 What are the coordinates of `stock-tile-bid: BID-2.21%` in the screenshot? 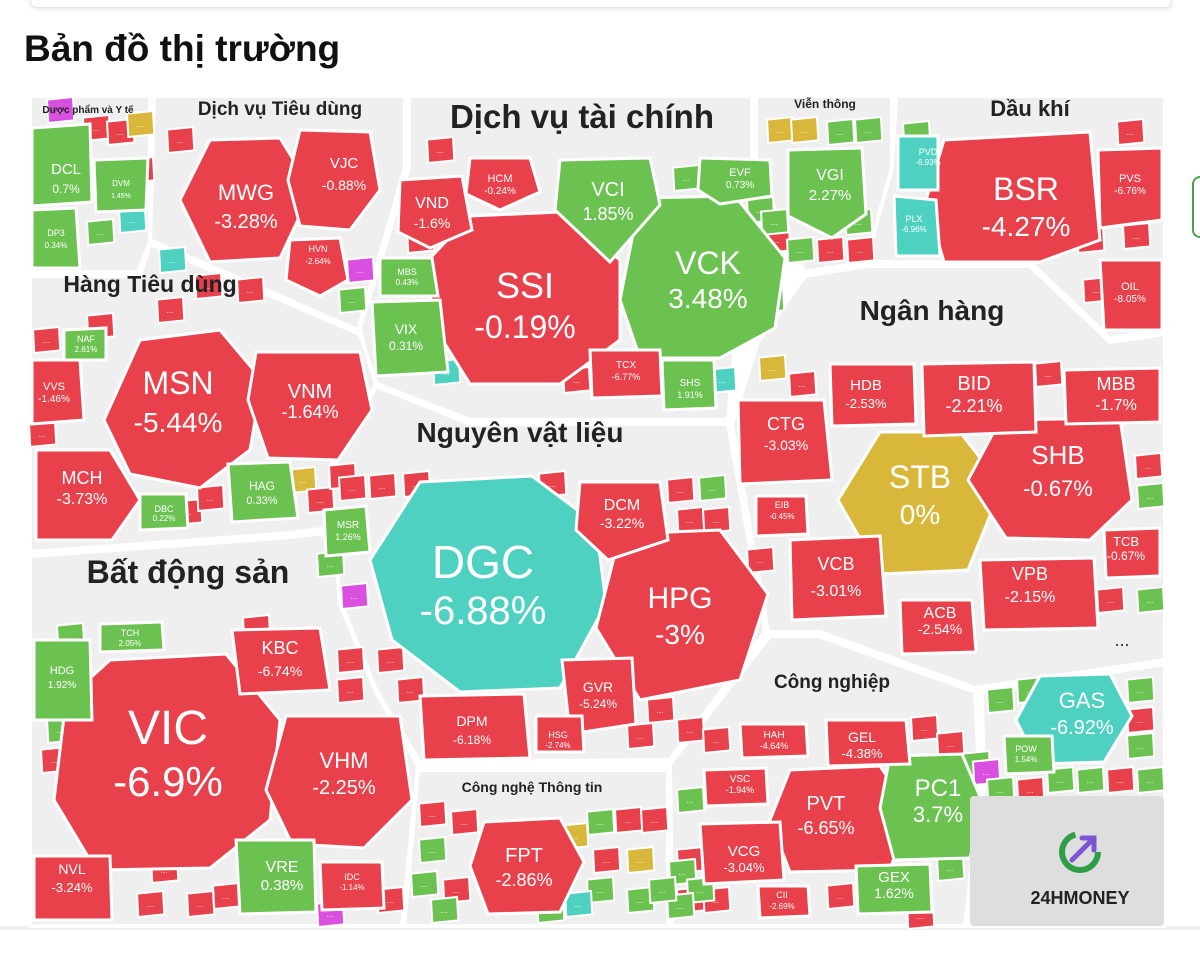 It's located at (979, 399).